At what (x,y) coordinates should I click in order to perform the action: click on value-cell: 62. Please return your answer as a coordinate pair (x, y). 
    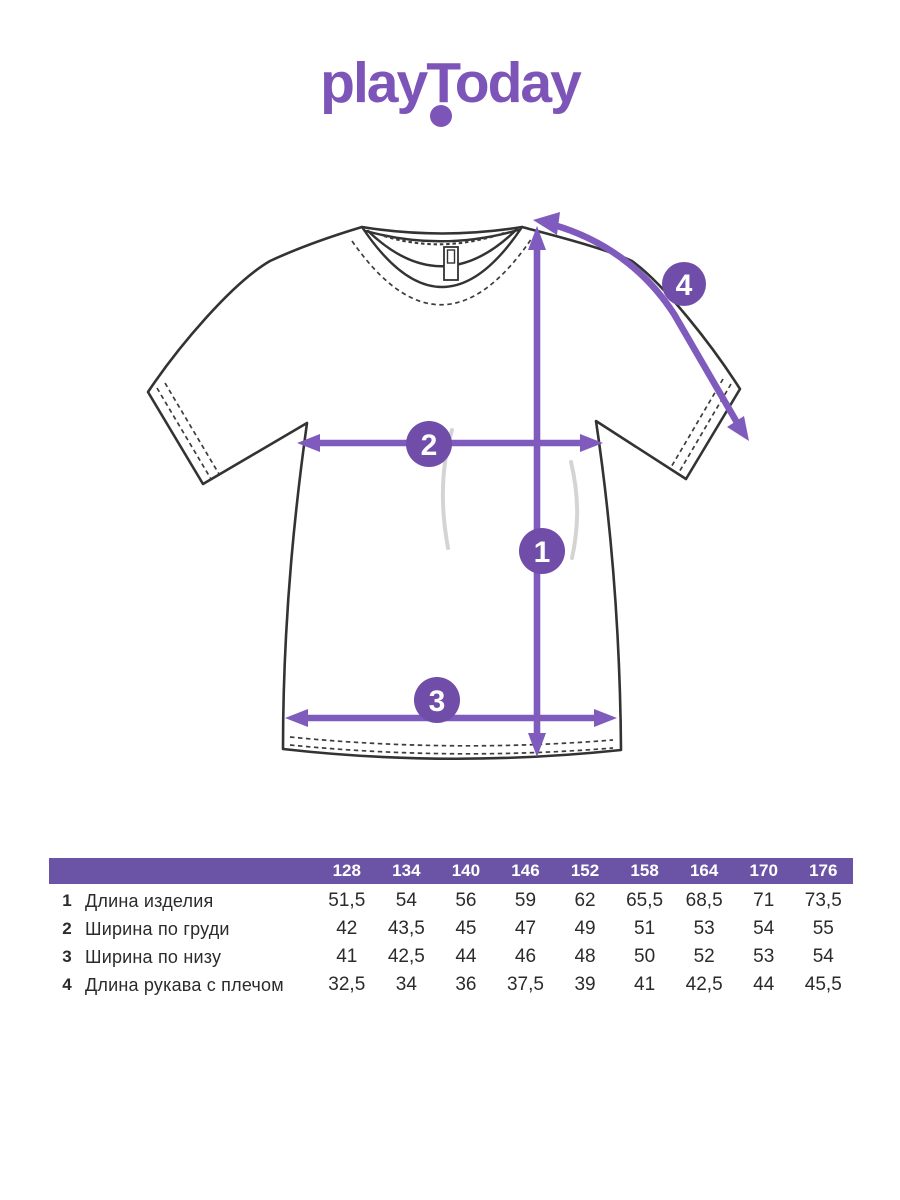
    Looking at the image, I should click on (585, 900).